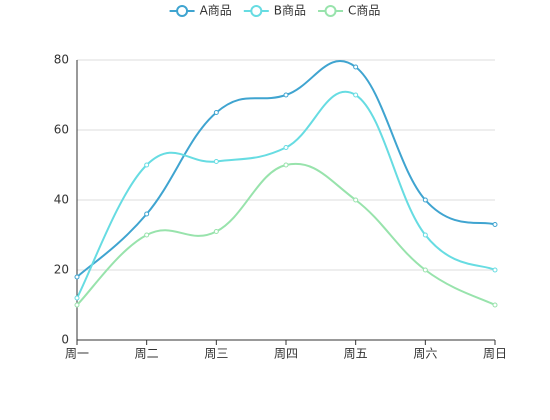 This screenshot has height=420, width=550. What do you see at coordinates (61, 270) in the screenshot?
I see `y-tick-label: 20` at bounding box center [61, 270].